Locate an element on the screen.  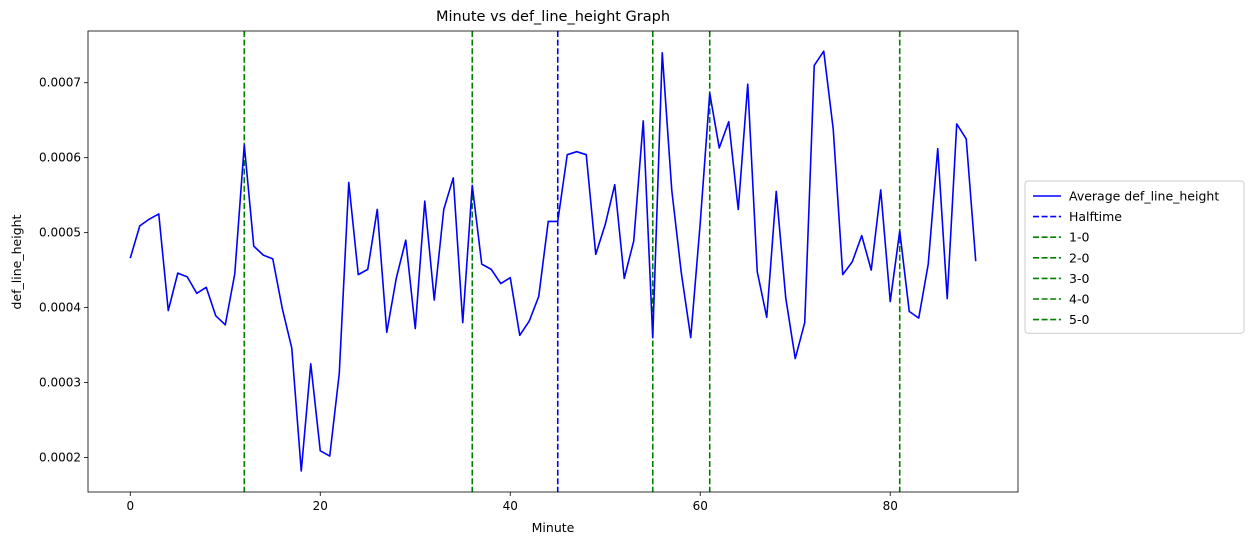
y-tick-label: 0.0006 is located at coordinates (60, 158).